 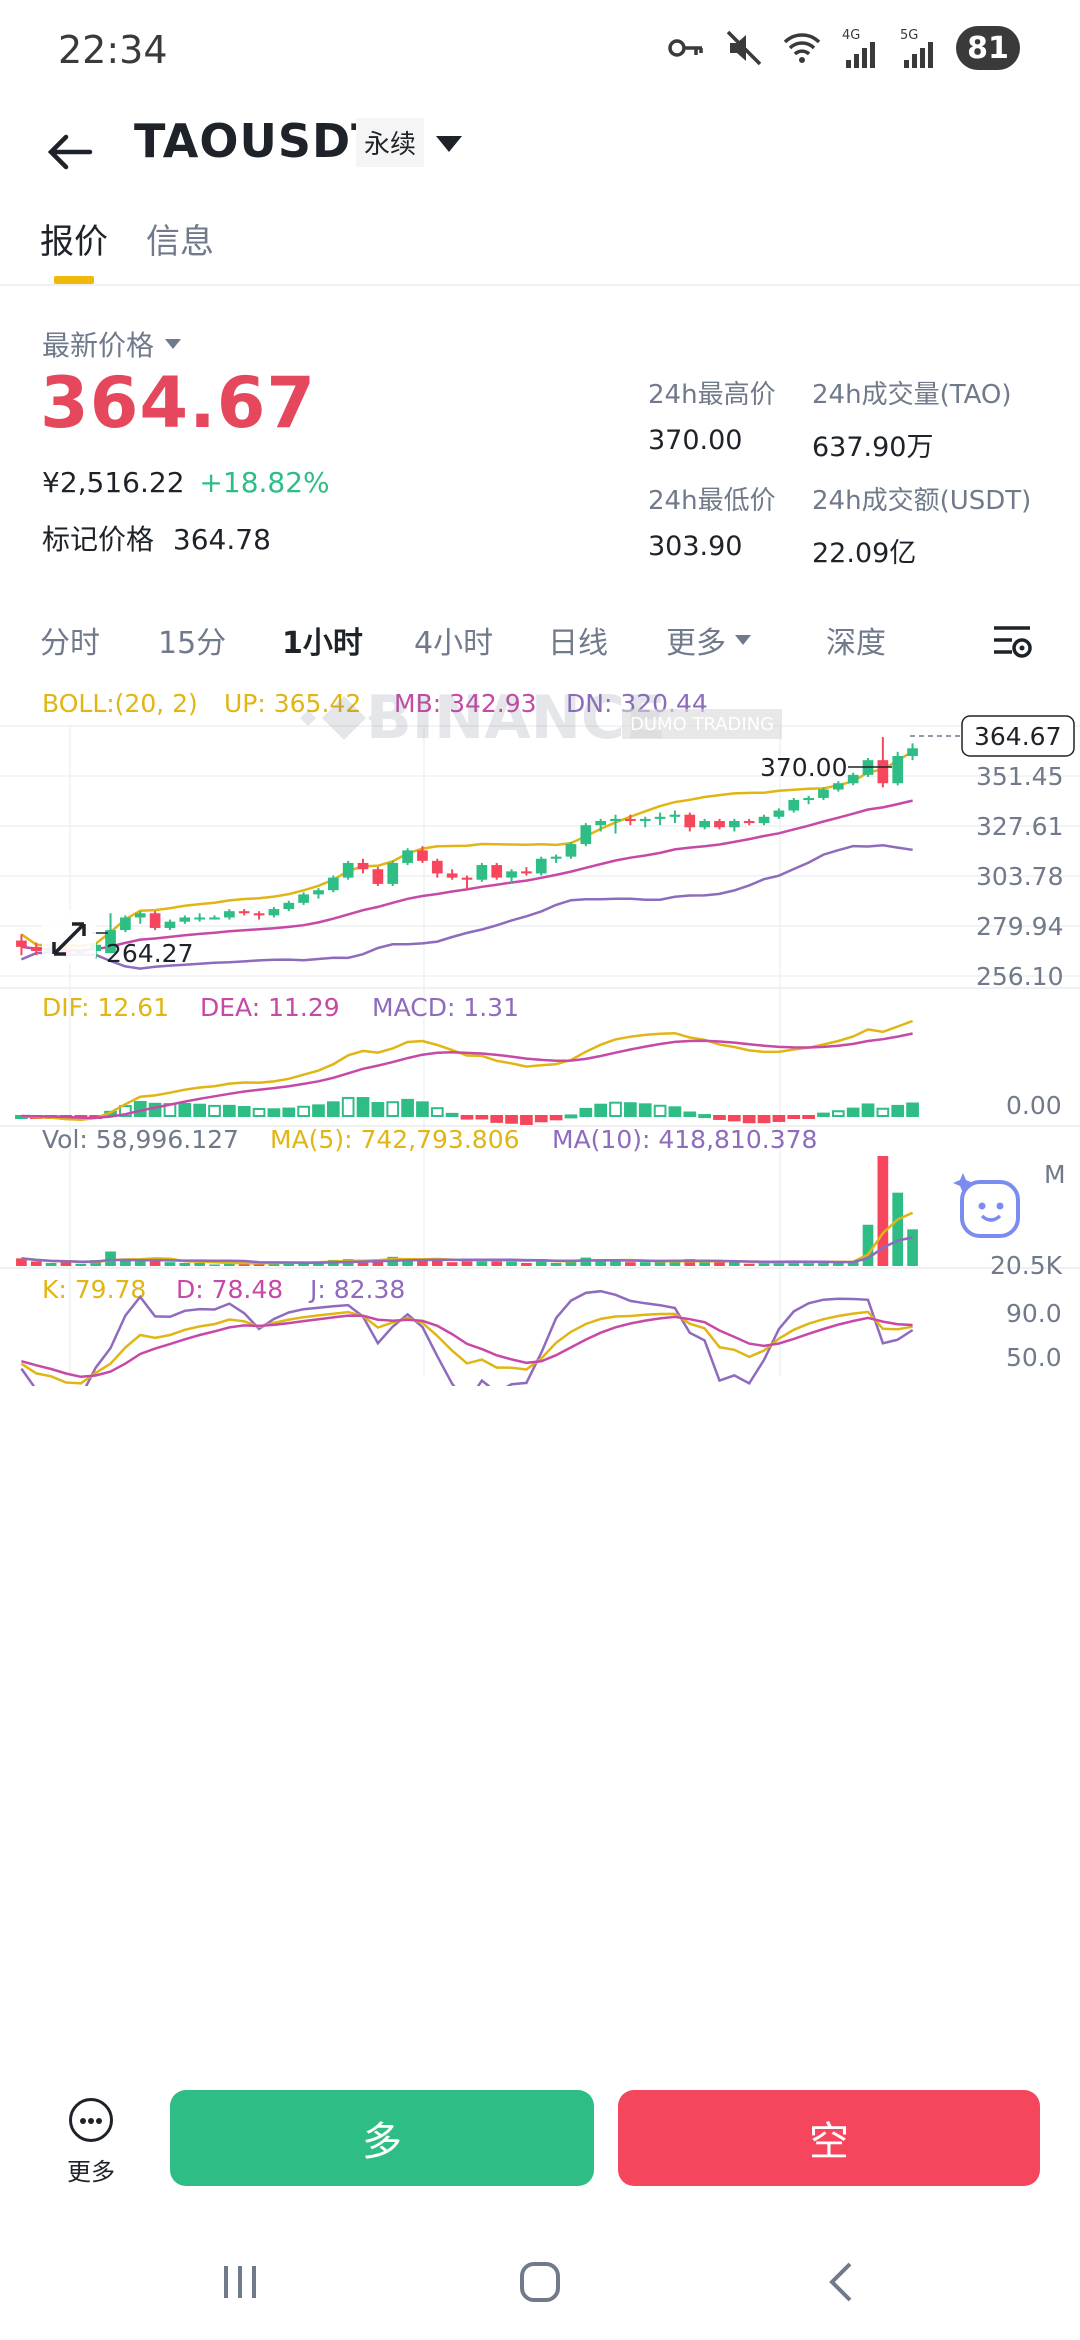 What do you see at coordinates (1034, 1357) in the screenshot?
I see `kdj-axis-50: 50.0` at bounding box center [1034, 1357].